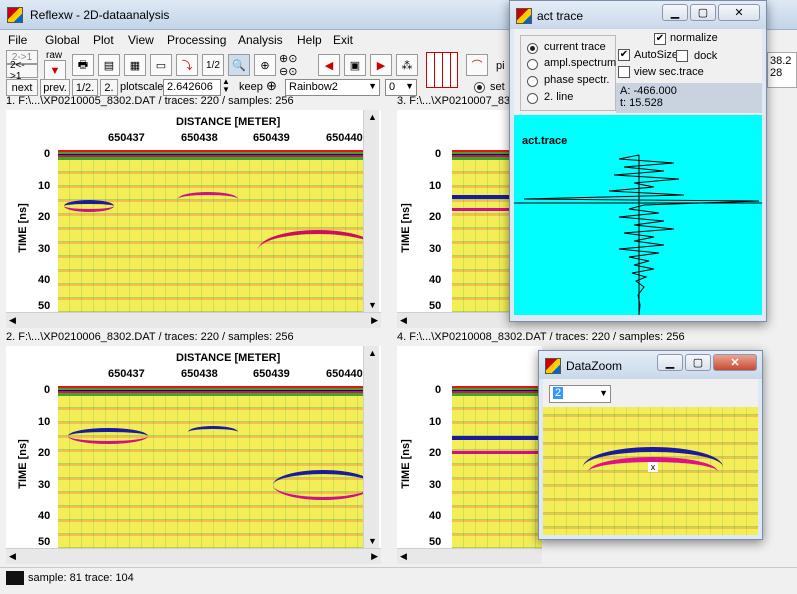 This screenshot has width=797, height=594. I want to click on zoom-factor-select: 2 ▼, so click(580, 394).